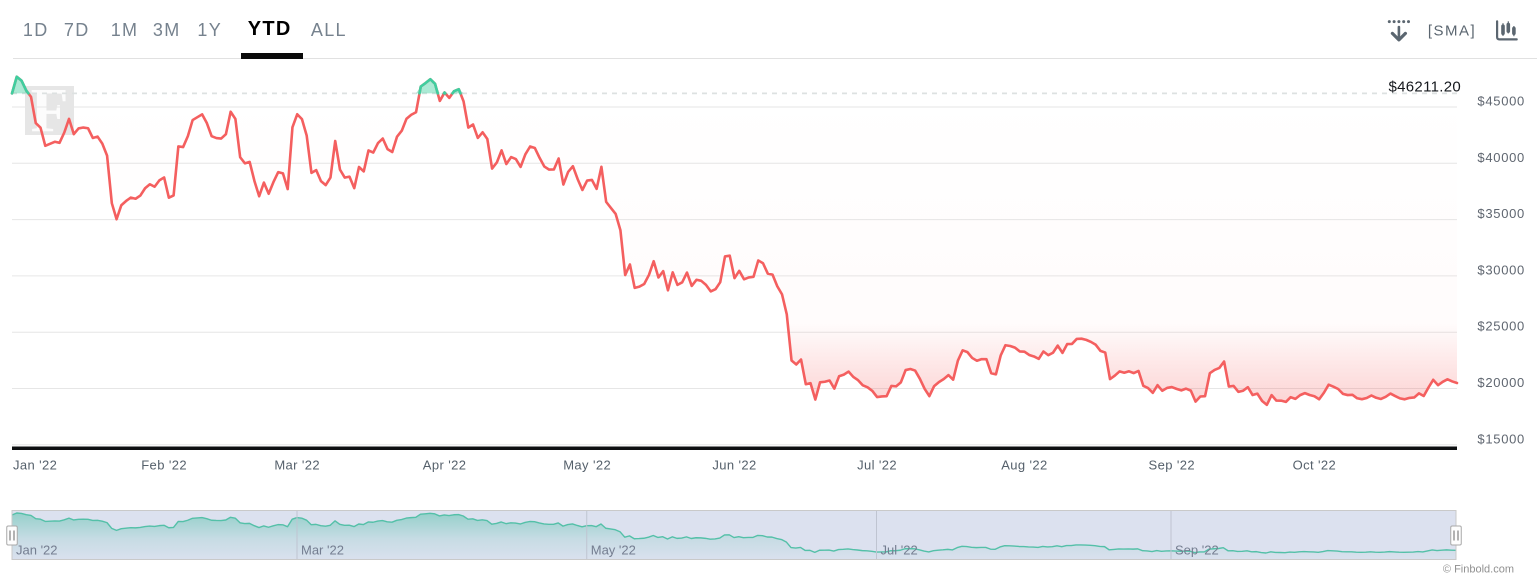 The image size is (1537, 580). Describe the element at coordinates (1452, 31) in the screenshot. I see `svg-text: [SMA]` at that location.